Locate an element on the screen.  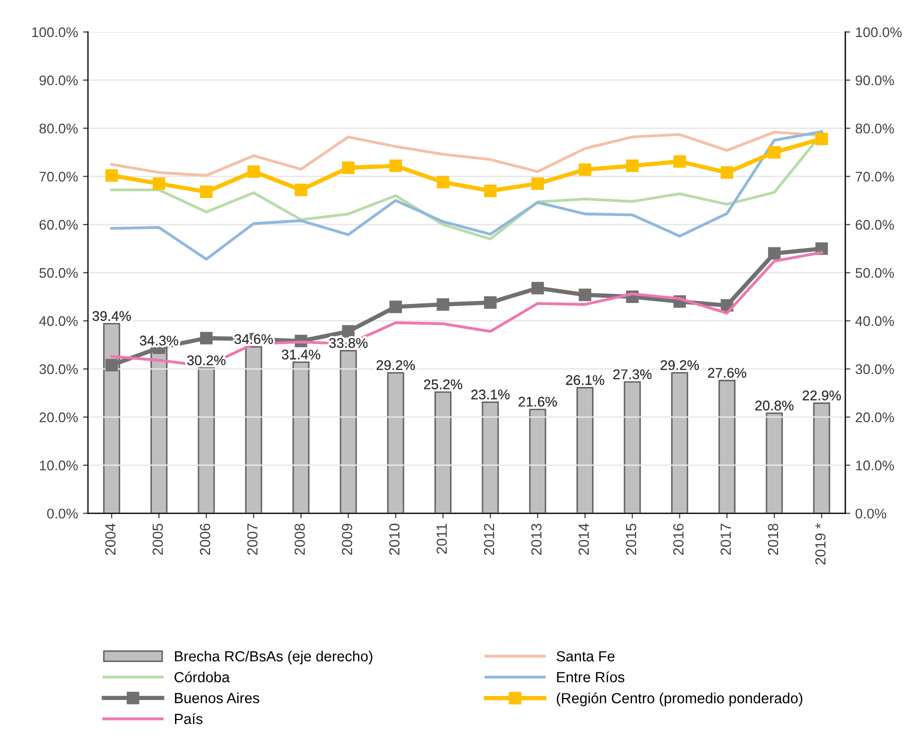
x-tick-label: 2014 is located at coordinates (583, 539).